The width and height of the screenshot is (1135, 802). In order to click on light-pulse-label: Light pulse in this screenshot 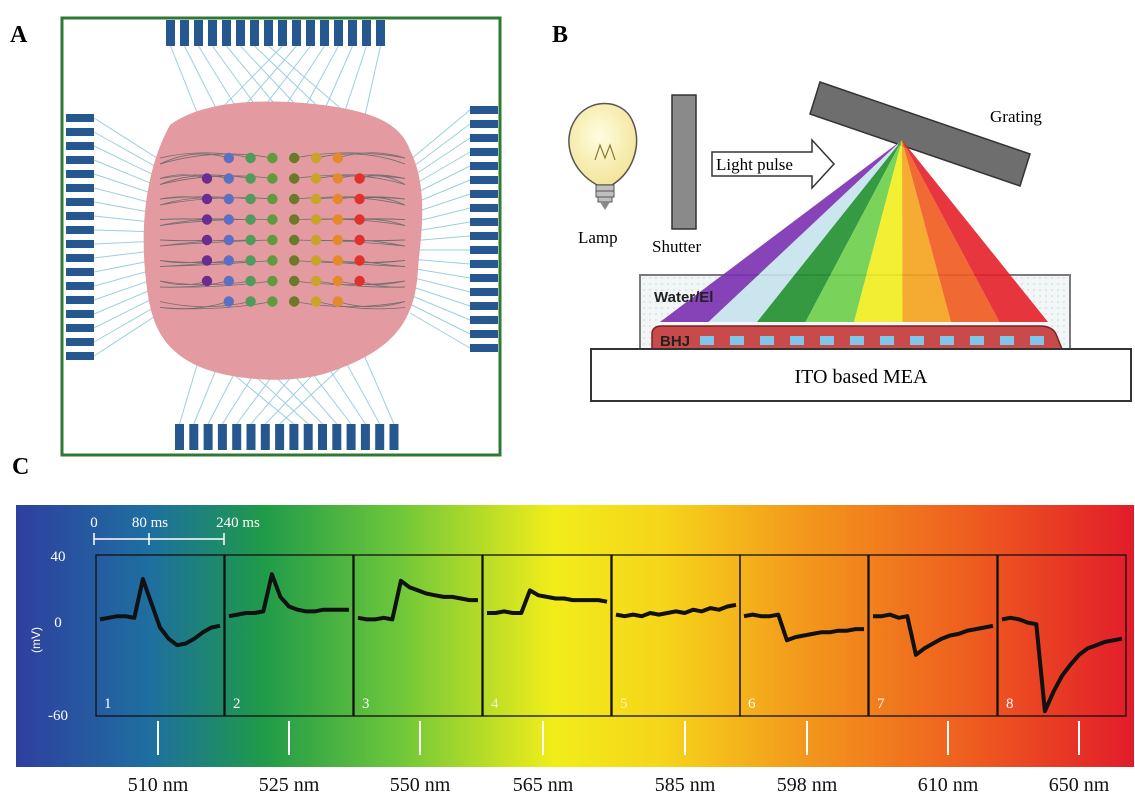, I will do `click(754, 164)`.